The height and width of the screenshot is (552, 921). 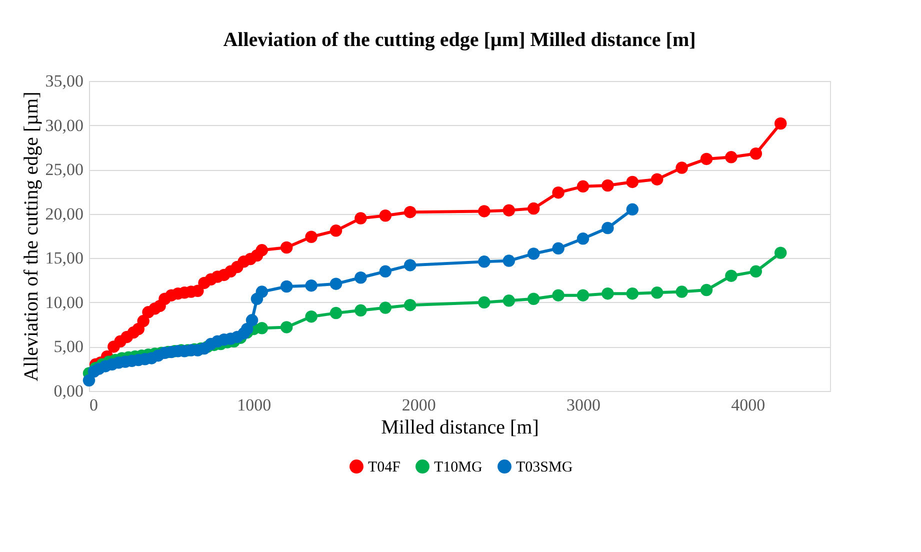 What do you see at coordinates (254, 405) in the screenshot?
I see `x-tick-label: 1000` at bounding box center [254, 405].